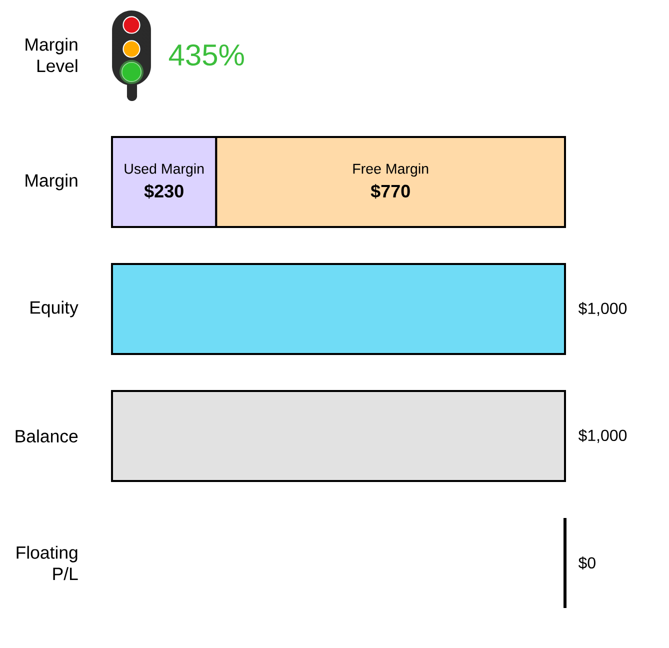 The image size is (669, 648). Describe the element at coordinates (52, 182) in the screenshot. I see `y-tick-label: Margin` at that location.